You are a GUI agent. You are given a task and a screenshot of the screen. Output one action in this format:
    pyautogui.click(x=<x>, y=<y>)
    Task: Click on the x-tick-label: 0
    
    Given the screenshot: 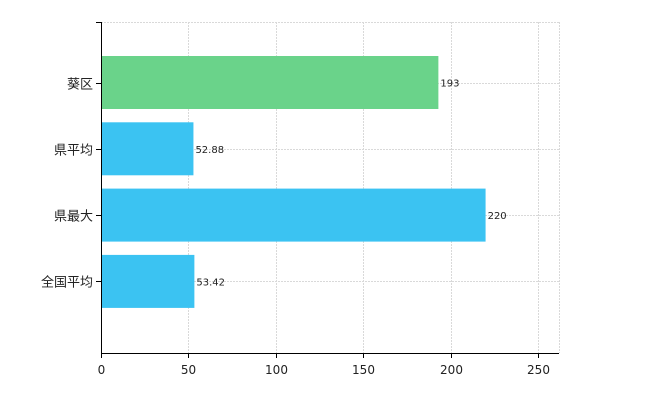 What is the action you would take?
    pyautogui.click(x=102, y=370)
    